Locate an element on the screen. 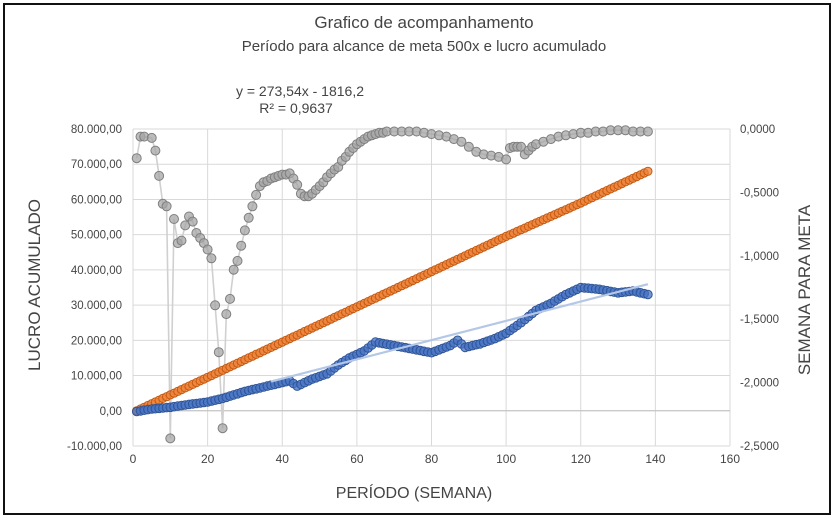  y-tick-label: 60.000,00 is located at coordinates (96, 200).